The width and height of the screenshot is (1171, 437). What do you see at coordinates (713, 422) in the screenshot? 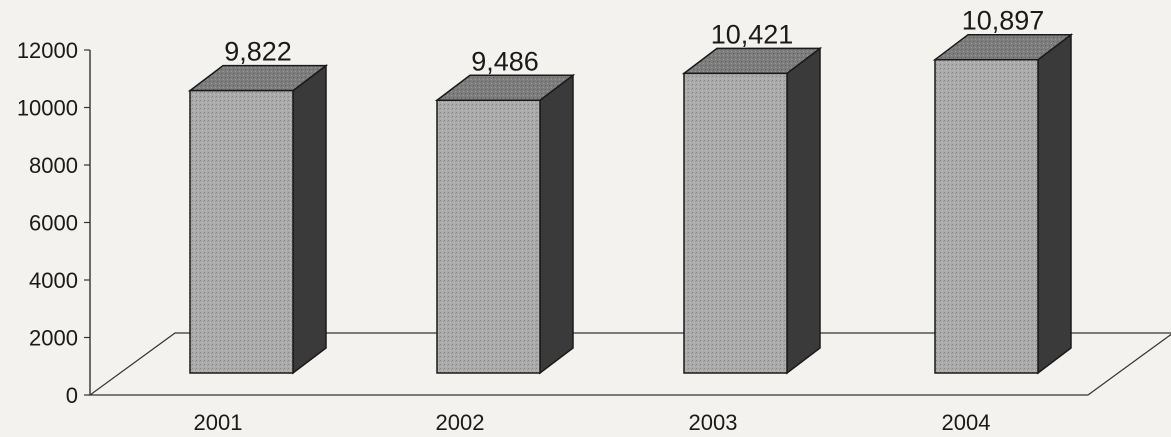
I see `x-category-label: 2003` at bounding box center [713, 422].